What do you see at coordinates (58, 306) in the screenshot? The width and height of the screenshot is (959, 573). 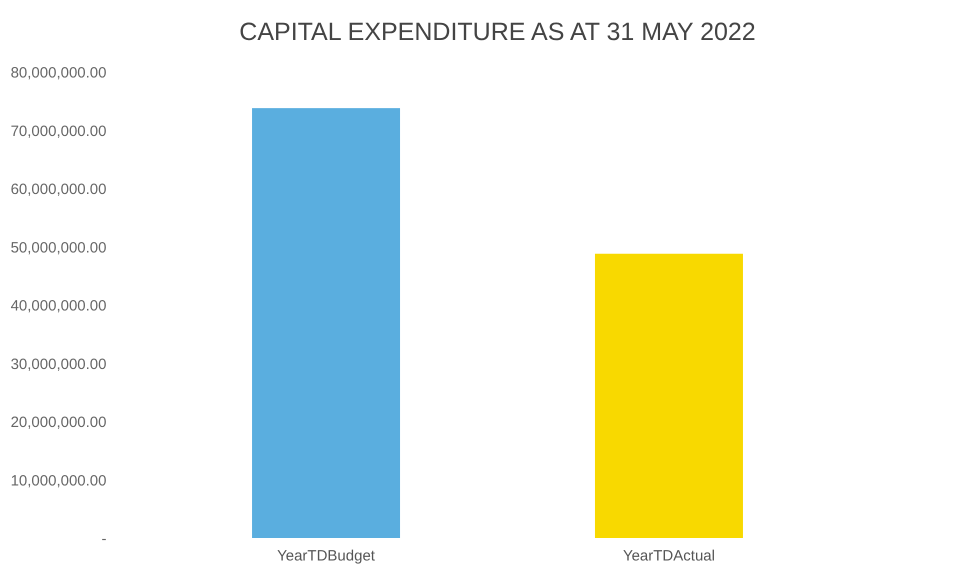 I see `y-tick-label: 40,000,000.00` at bounding box center [58, 306].